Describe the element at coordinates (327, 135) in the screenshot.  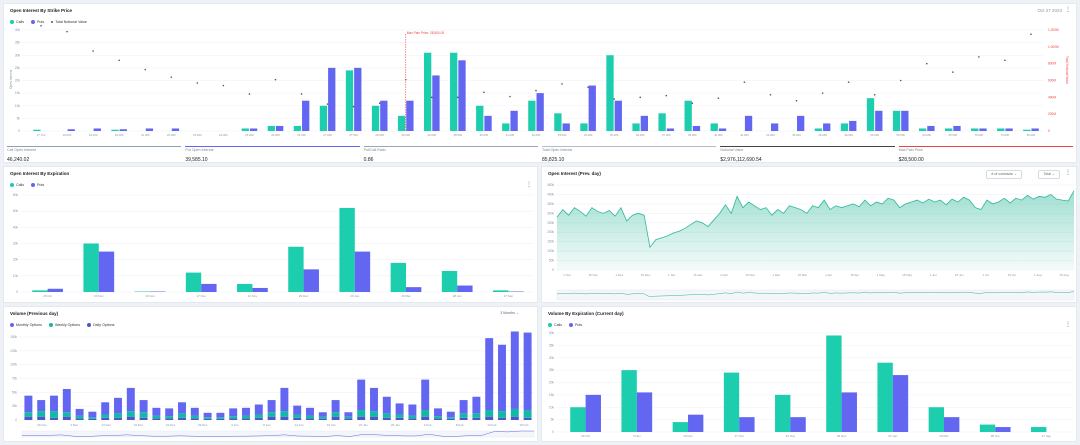
I see `x-tick-label: 27,000` at that location.